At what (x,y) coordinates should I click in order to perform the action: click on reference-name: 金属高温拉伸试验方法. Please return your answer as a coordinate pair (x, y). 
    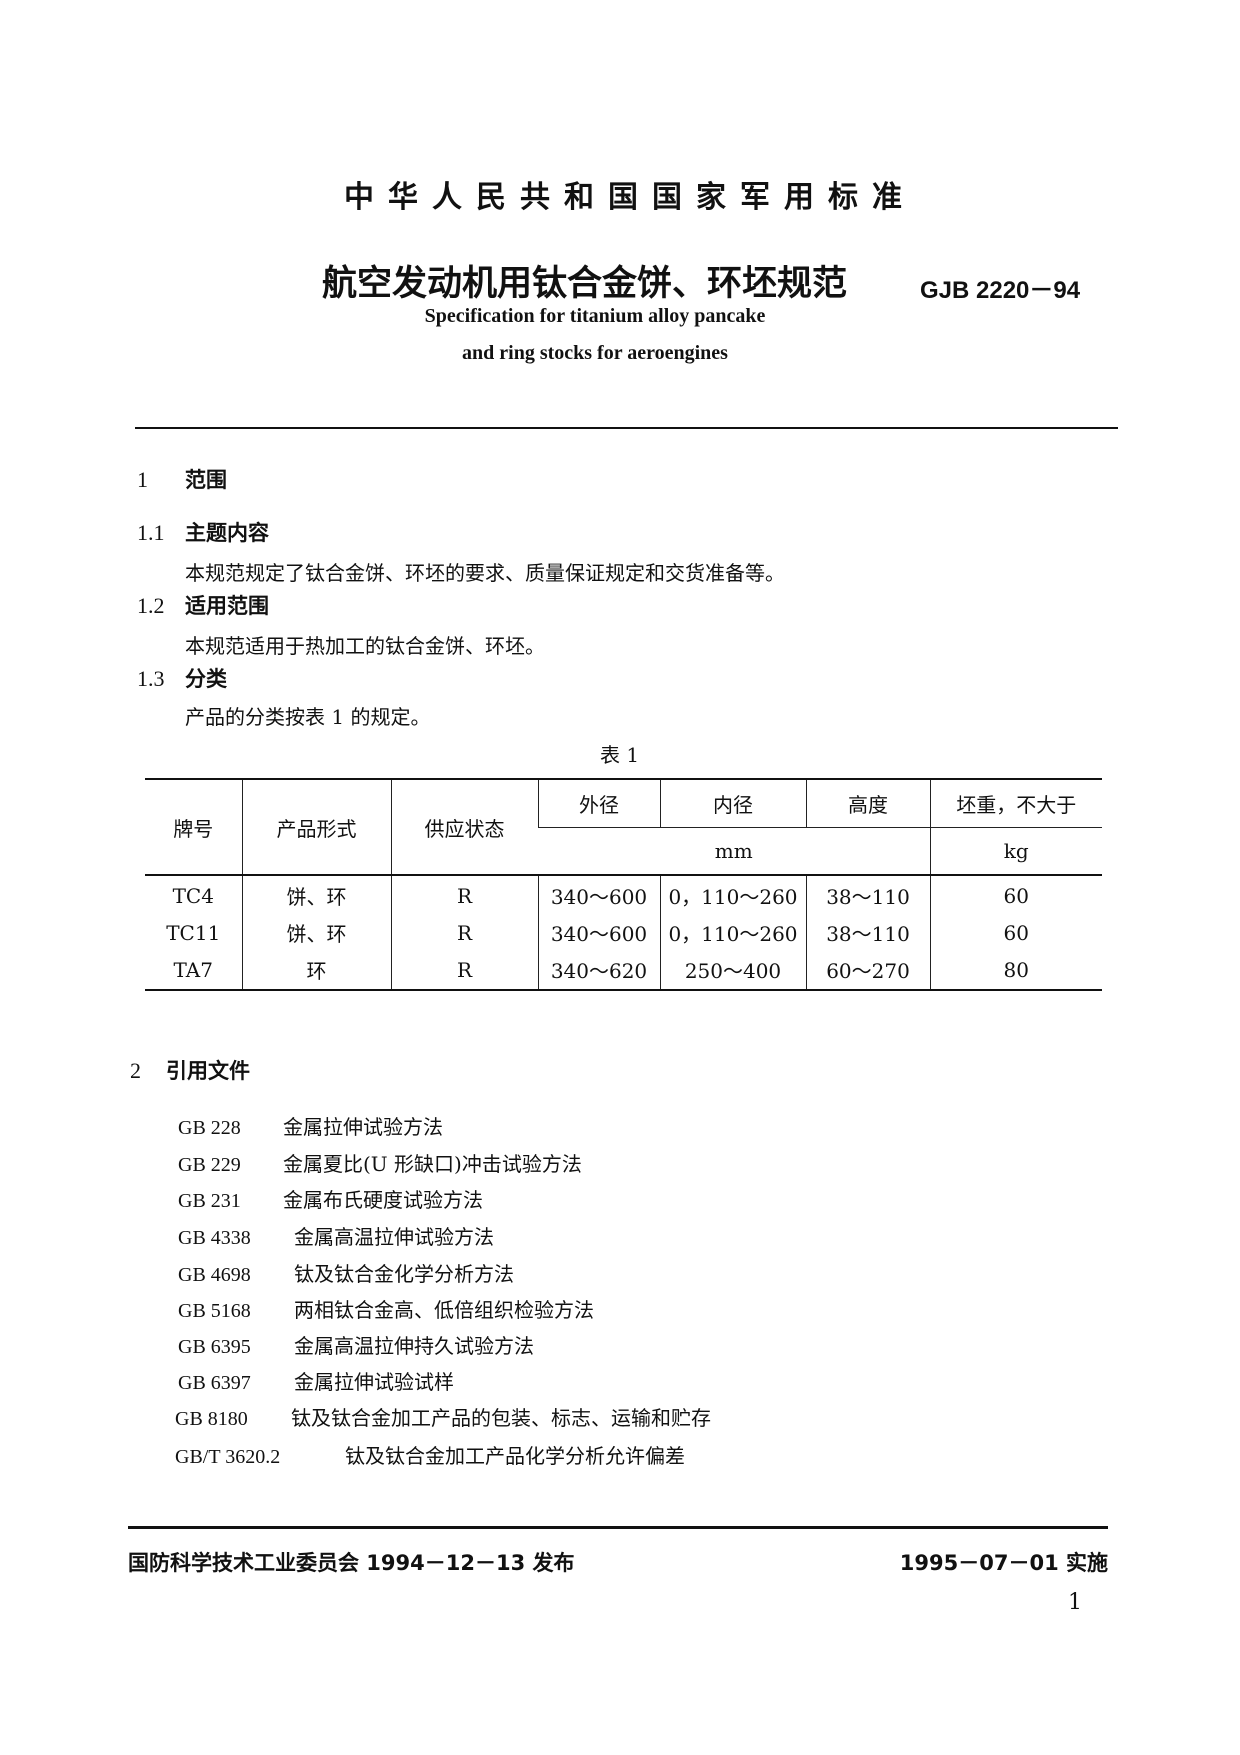
    Looking at the image, I should click on (394, 1237).